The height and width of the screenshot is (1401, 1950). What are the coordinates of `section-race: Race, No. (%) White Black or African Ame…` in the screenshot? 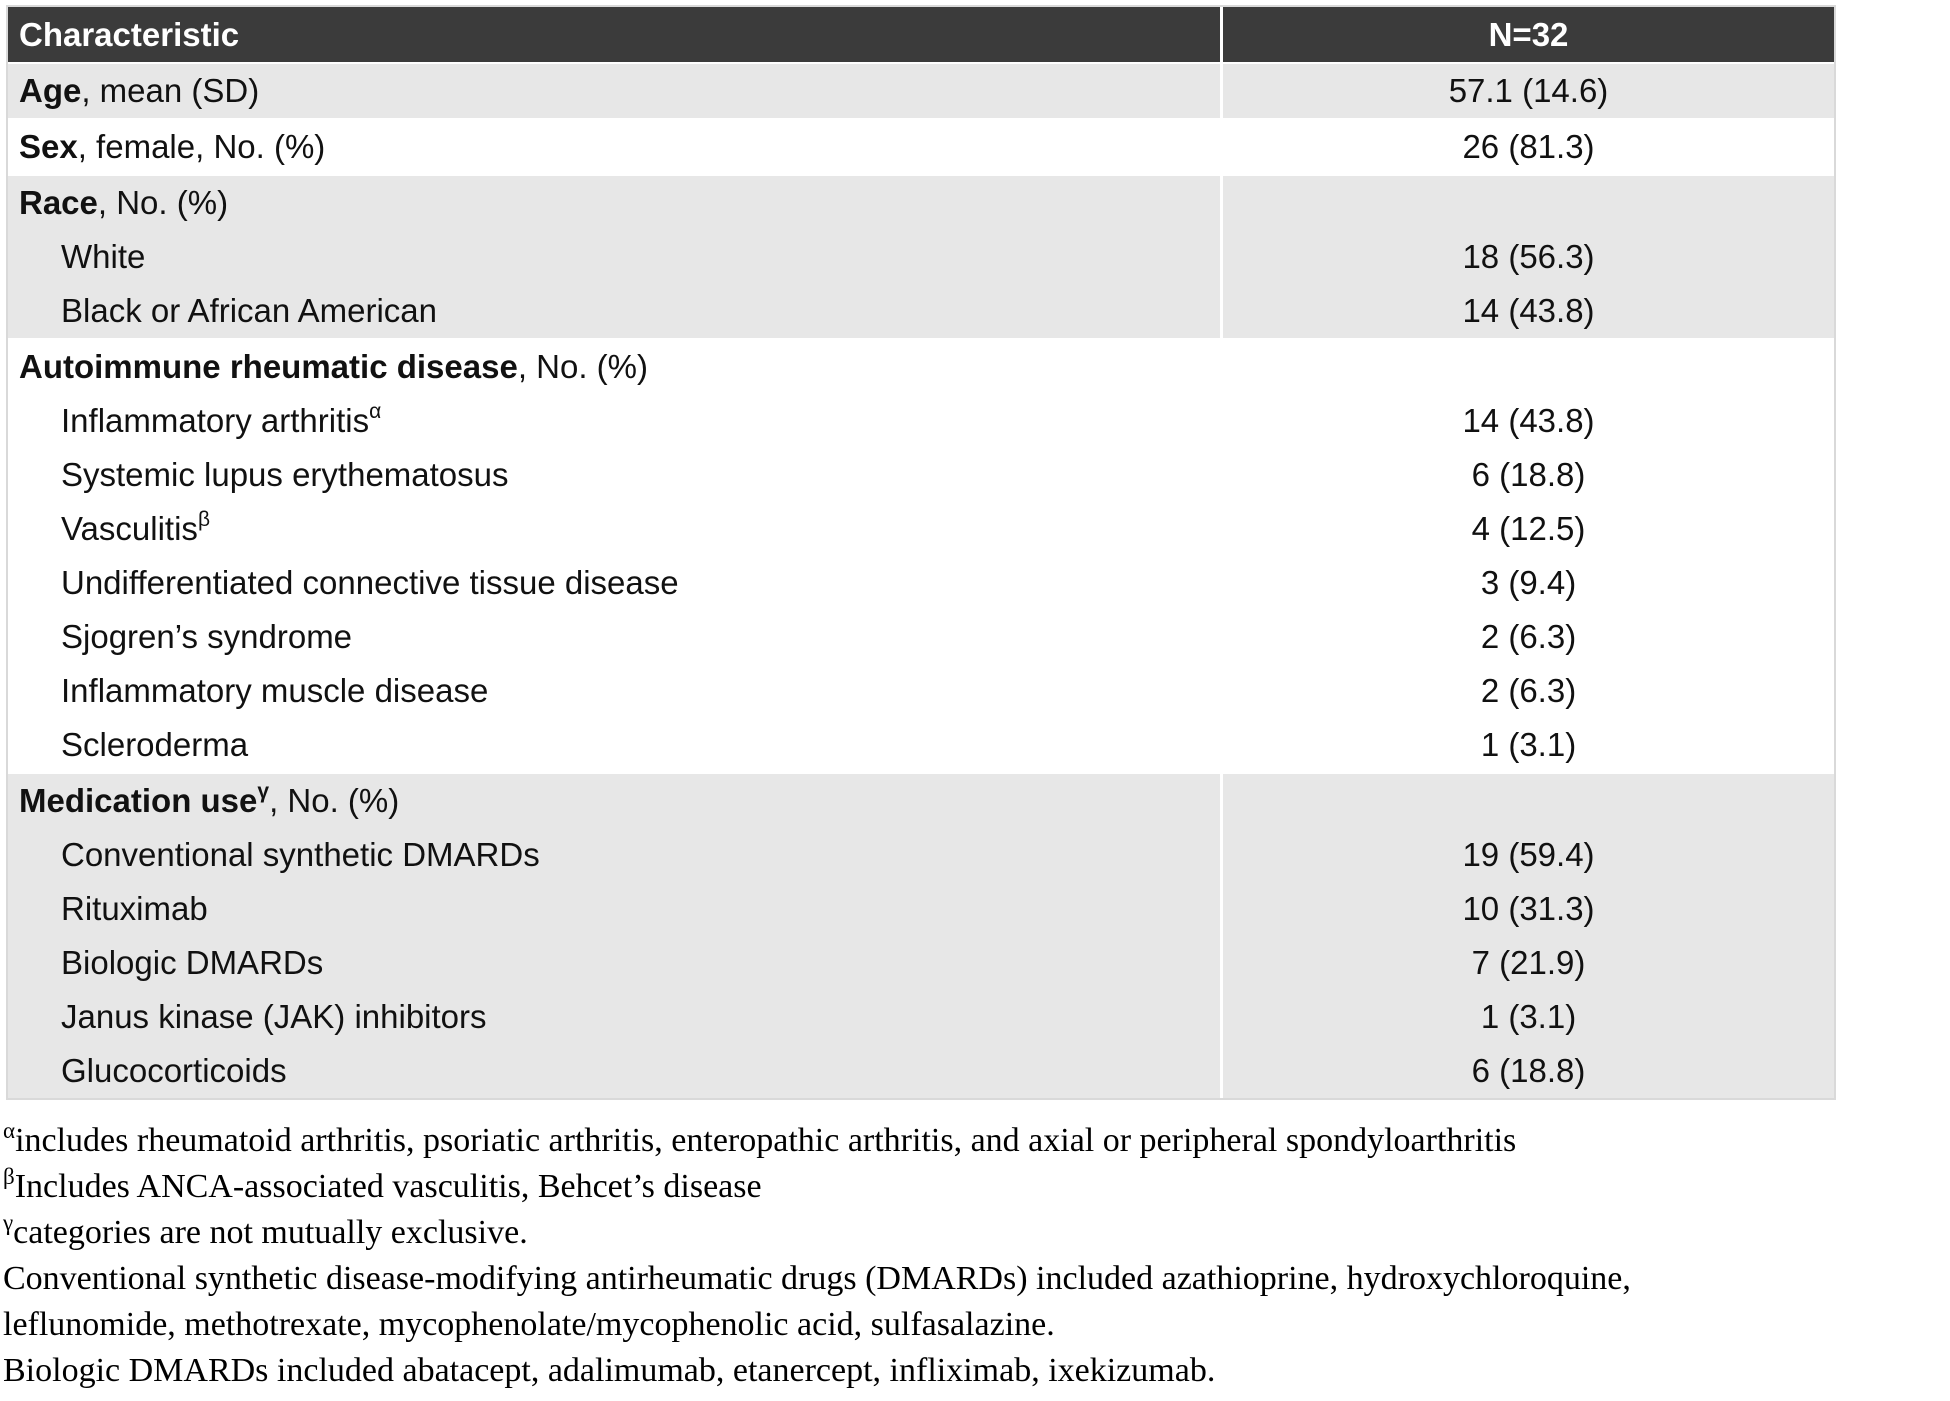 It's located at (921, 256).